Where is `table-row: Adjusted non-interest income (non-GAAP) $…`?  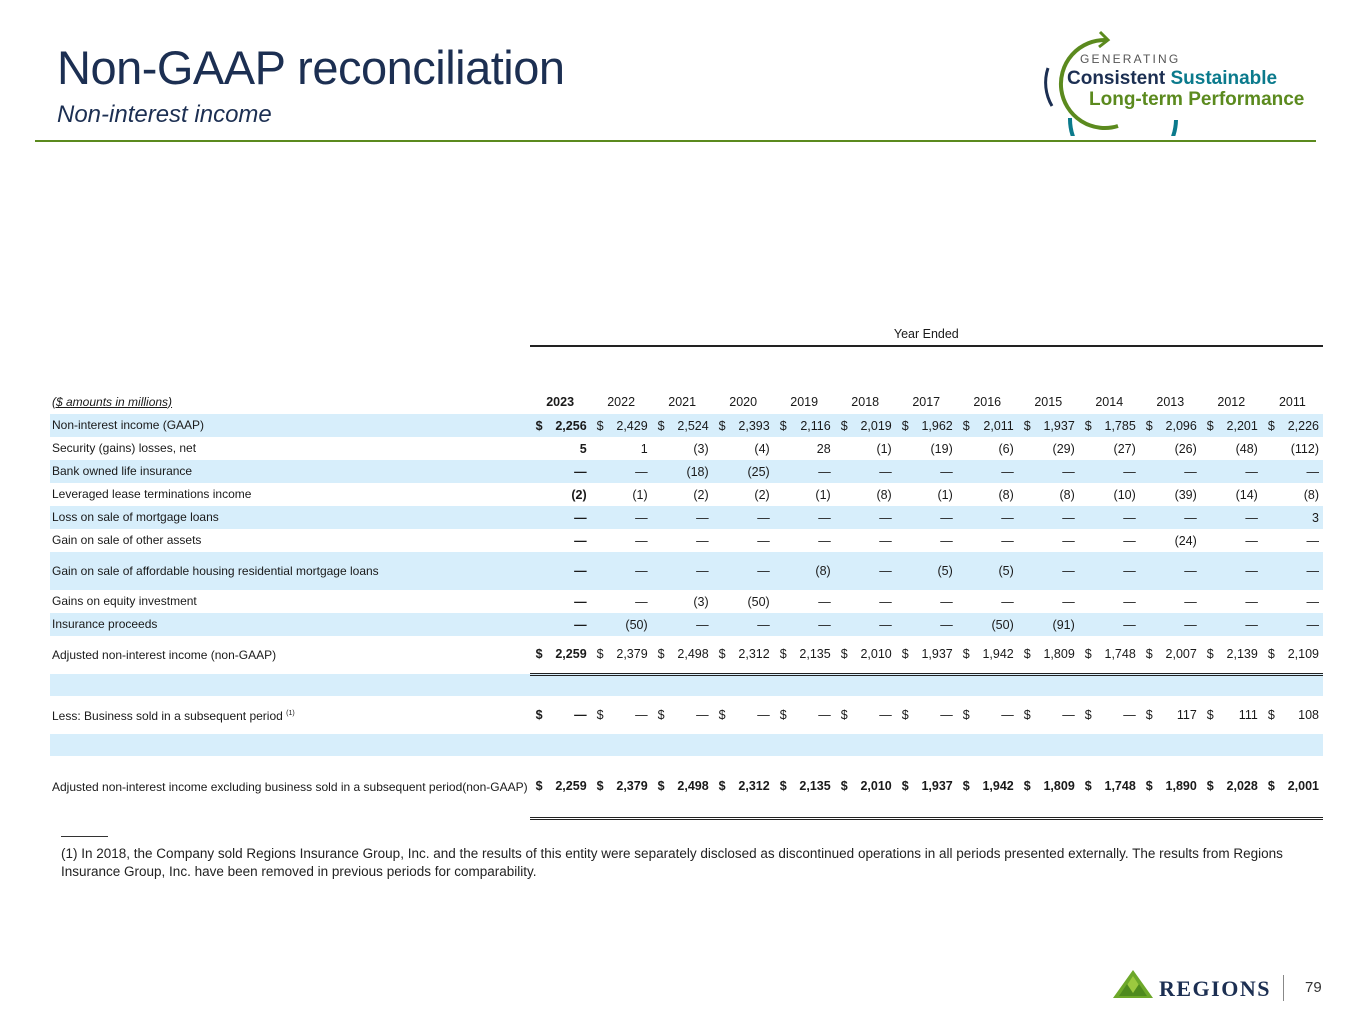 table-row: Adjusted non-interest income (non-GAAP) $… is located at coordinates (686, 656).